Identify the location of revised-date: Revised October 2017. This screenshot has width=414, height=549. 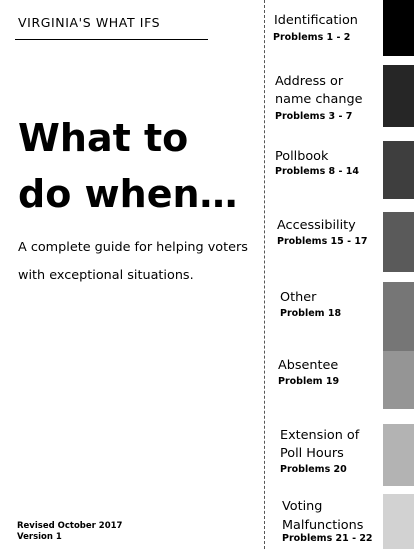
(70, 526).